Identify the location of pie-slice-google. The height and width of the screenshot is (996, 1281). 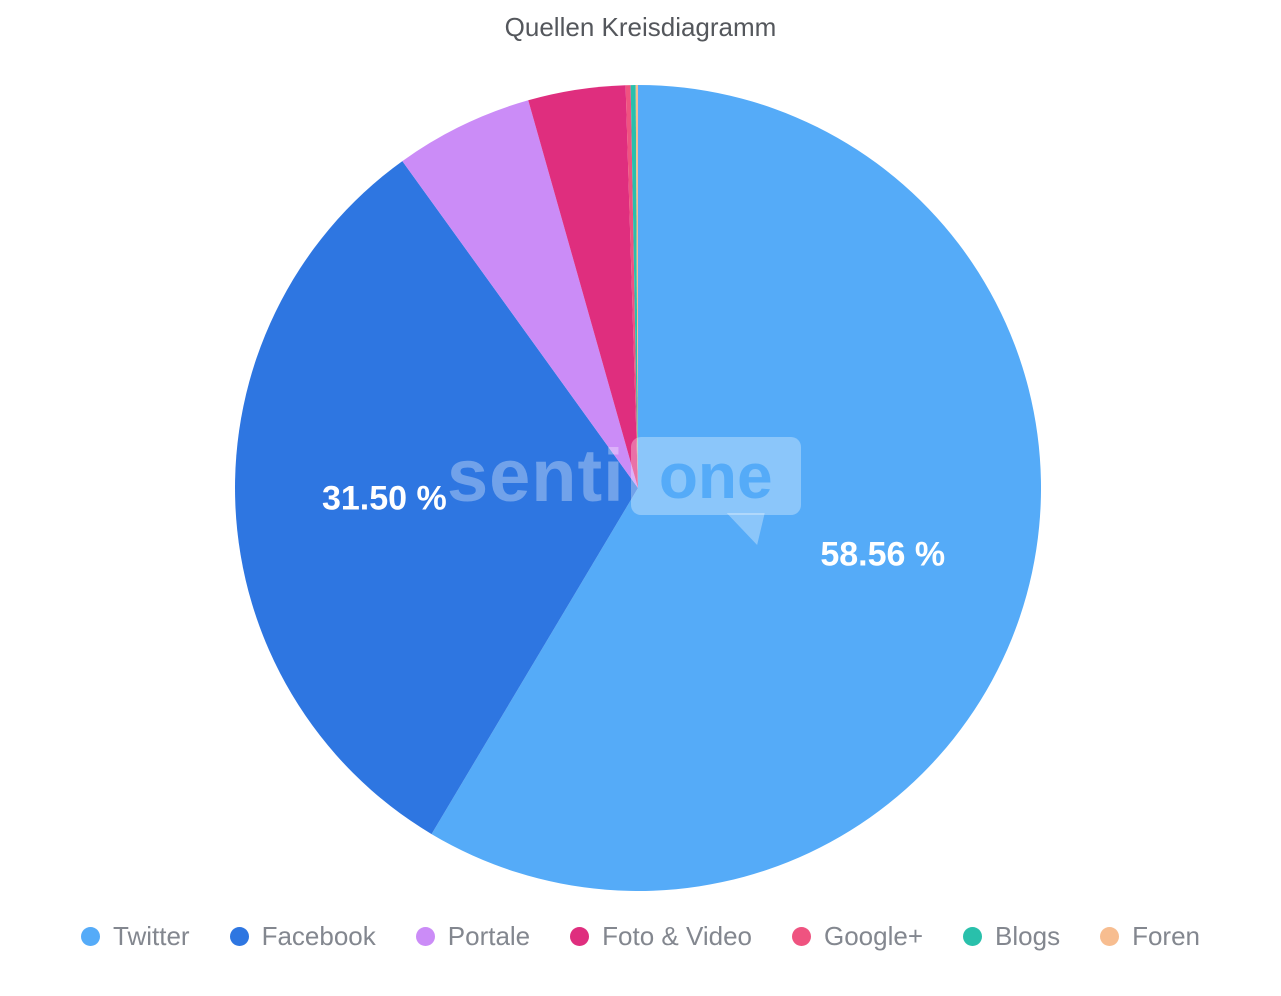
(631, 286).